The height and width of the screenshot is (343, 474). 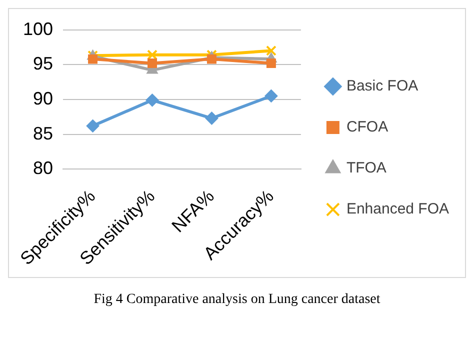 What do you see at coordinates (38, 28) in the screenshot?
I see `y-tick-label: 100` at bounding box center [38, 28].